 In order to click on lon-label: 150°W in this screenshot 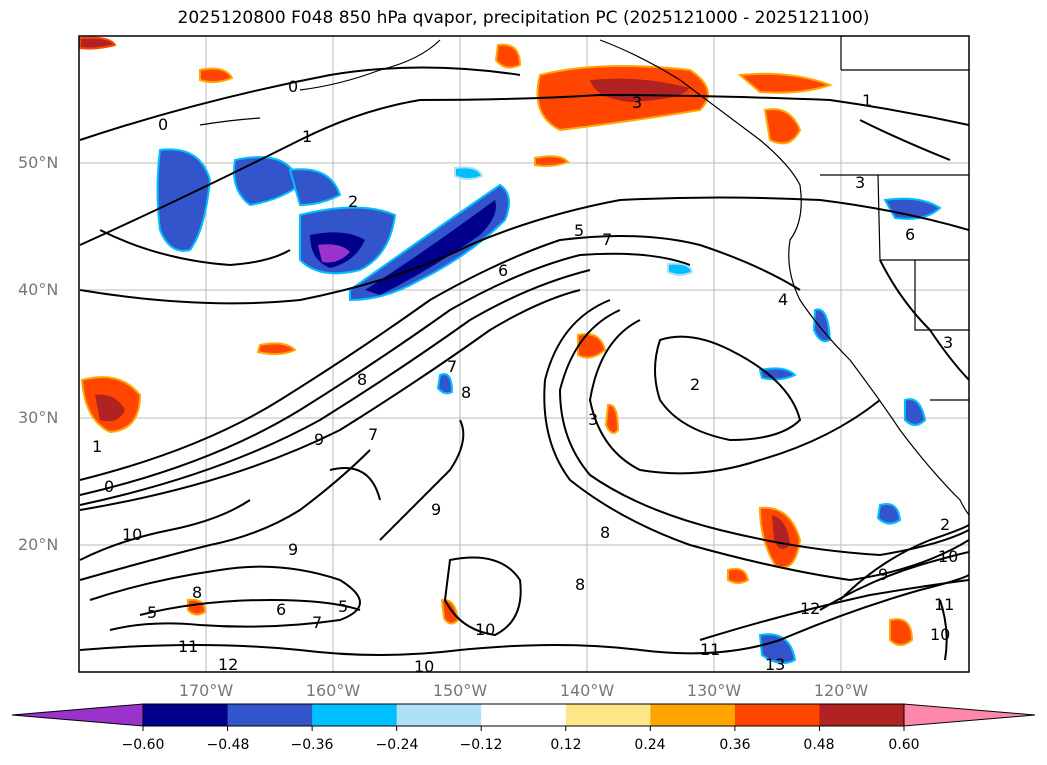, I will do `click(460, 690)`.